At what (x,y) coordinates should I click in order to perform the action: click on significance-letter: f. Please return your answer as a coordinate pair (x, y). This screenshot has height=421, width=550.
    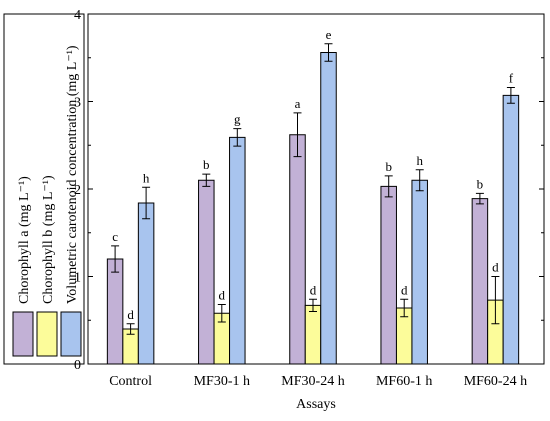
    Looking at the image, I should click on (511, 78).